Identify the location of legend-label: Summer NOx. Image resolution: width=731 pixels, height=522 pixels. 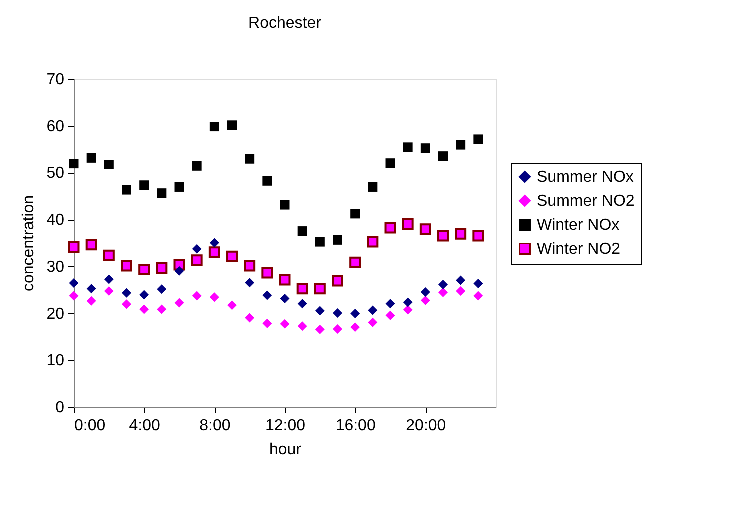
(585, 177).